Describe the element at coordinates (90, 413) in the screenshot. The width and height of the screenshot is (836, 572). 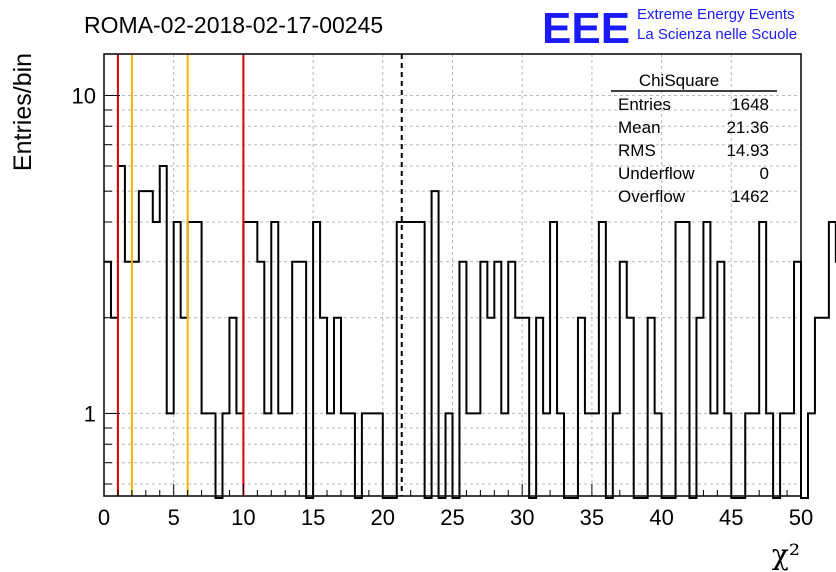
I see `y-tick-label: 1` at that location.